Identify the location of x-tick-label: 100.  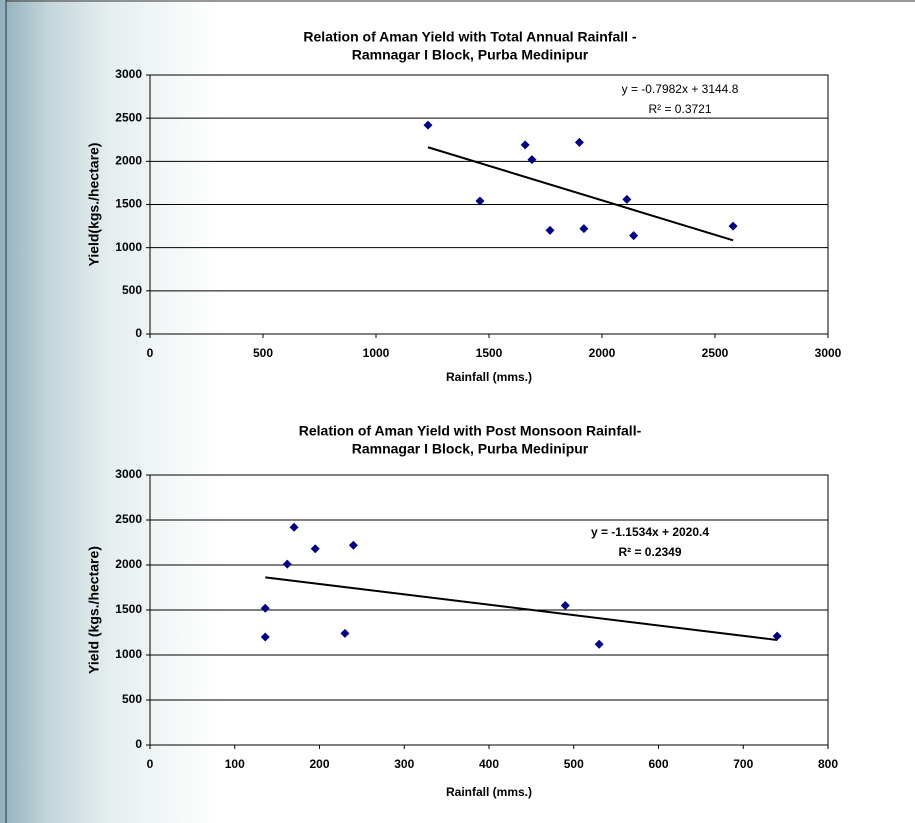
(235, 764).